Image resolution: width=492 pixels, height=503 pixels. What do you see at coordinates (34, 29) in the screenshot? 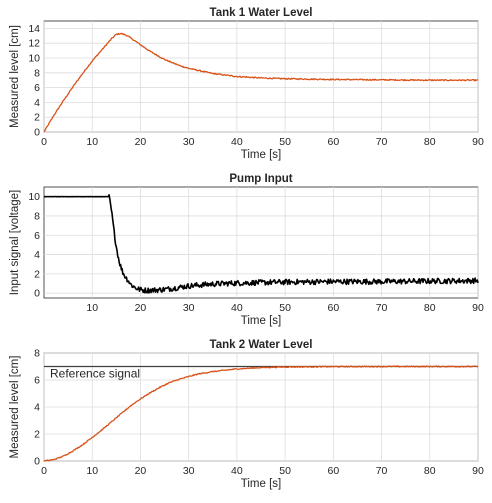
I see `y-tick-label: 14` at bounding box center [34, 29].